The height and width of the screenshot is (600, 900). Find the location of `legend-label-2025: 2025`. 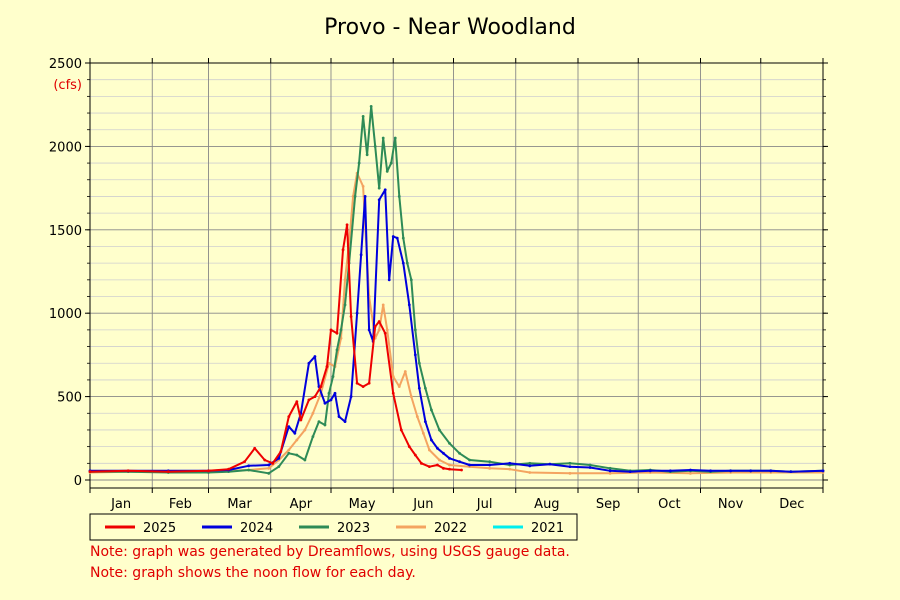

legend-label-2025: 2025 is located at coordinates (159, 528).